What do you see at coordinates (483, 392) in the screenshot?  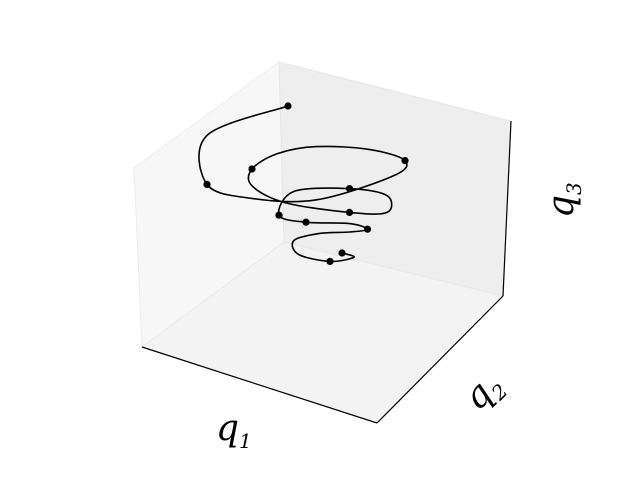 I see `y-axis-label: q2` at bounding box center [483, 392].